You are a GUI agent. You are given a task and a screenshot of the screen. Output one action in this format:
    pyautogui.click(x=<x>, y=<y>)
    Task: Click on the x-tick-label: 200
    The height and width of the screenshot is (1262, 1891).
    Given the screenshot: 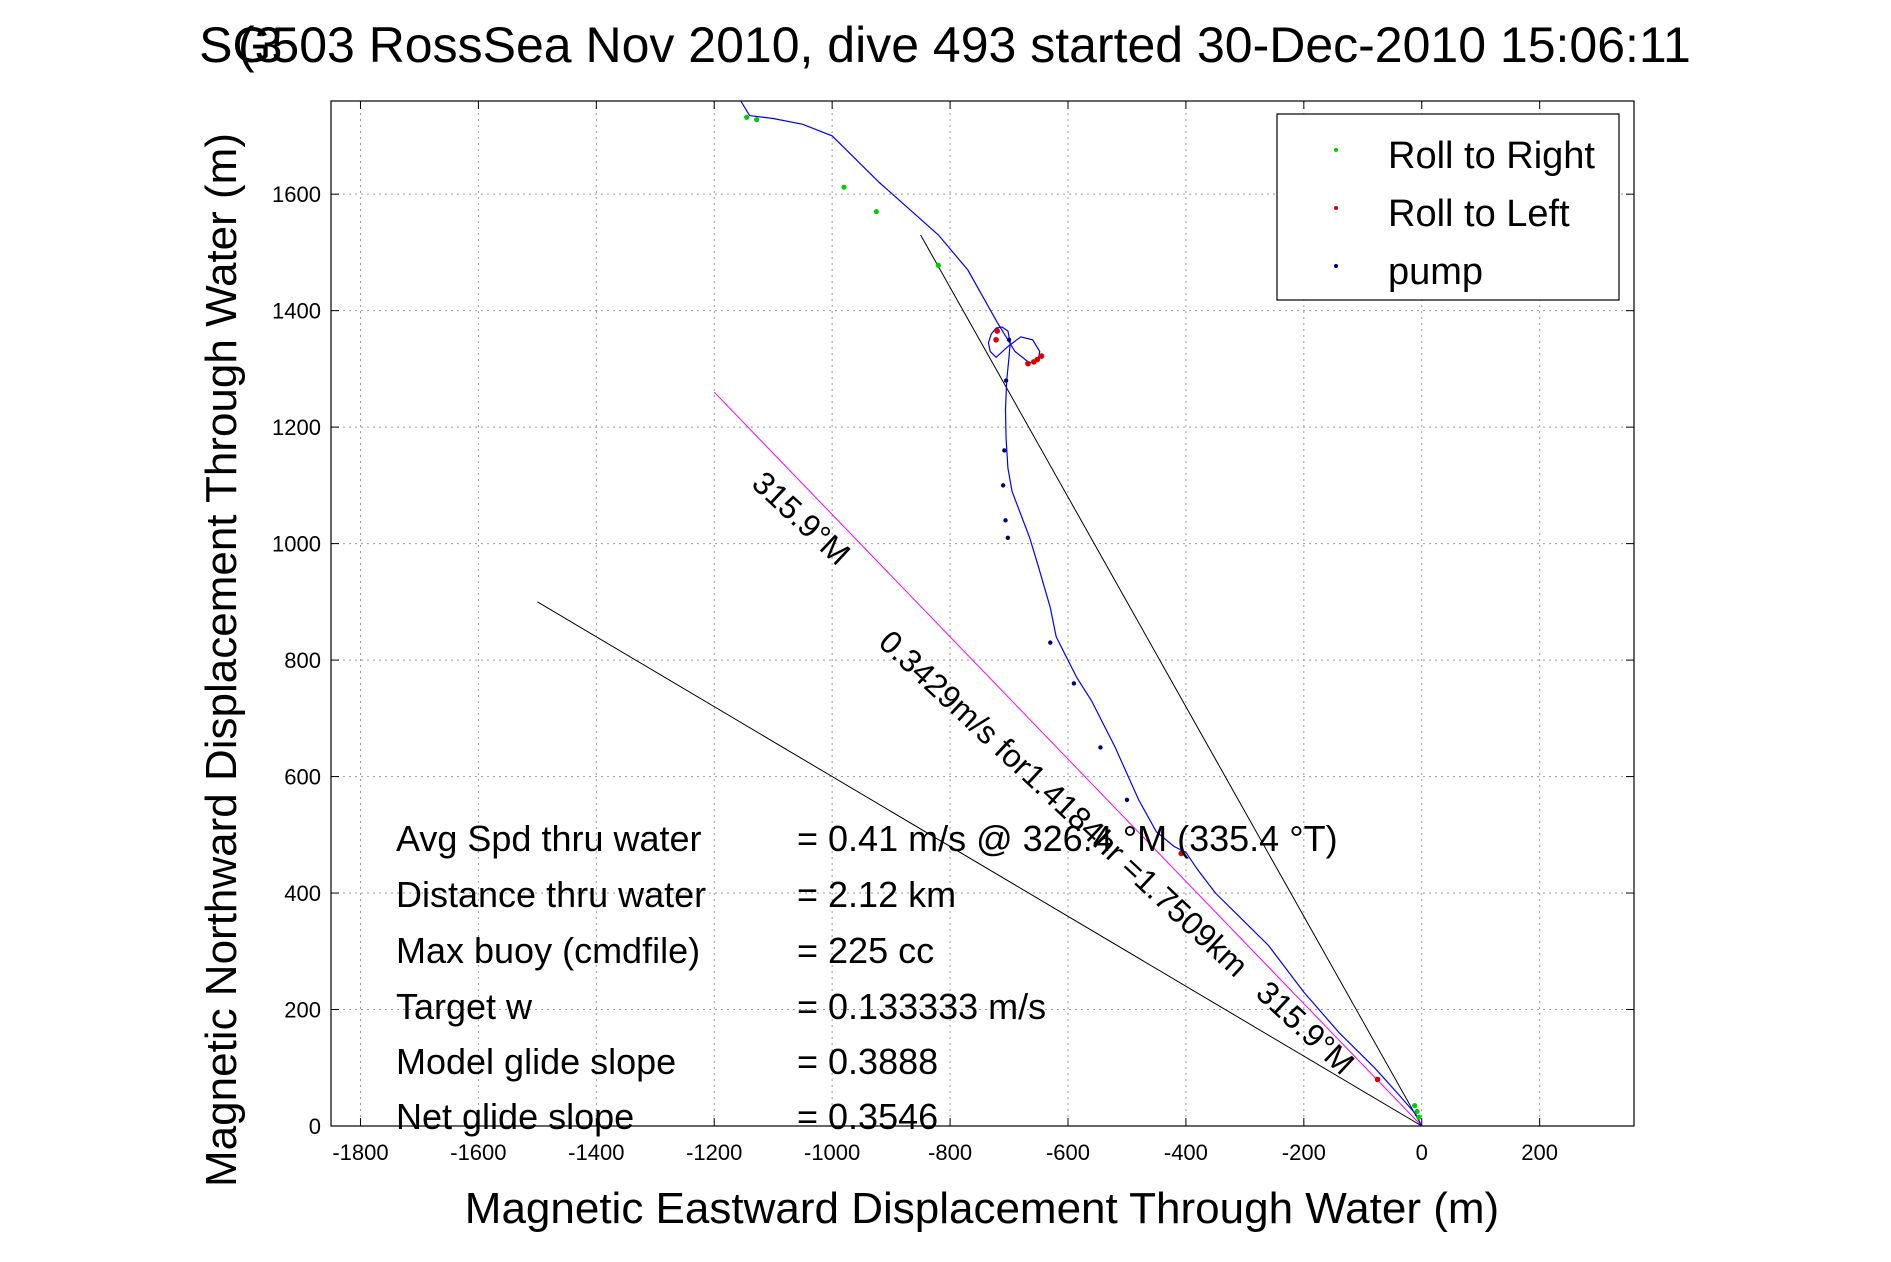 What is the action you would take?
    pyautogui.click(x=1539, y=1152)
    